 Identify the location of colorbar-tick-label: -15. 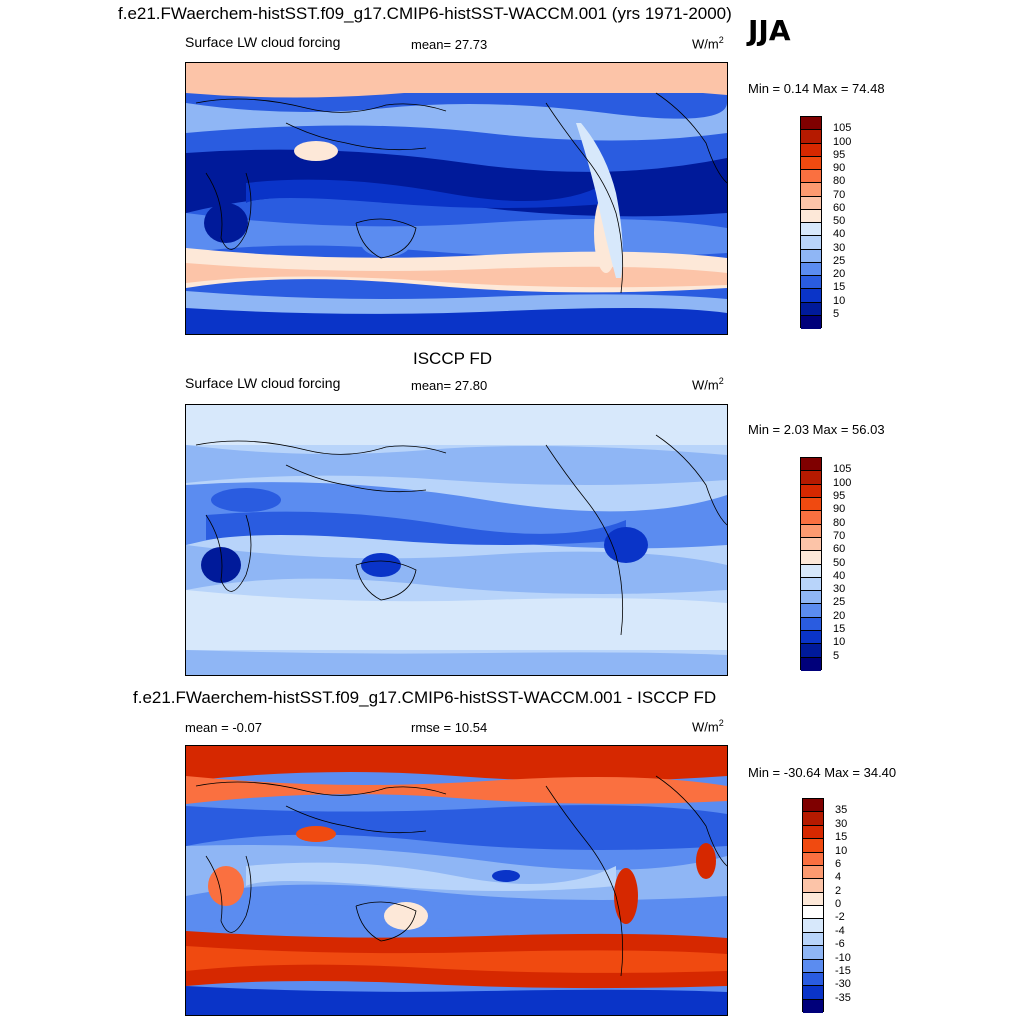
(843, 970).